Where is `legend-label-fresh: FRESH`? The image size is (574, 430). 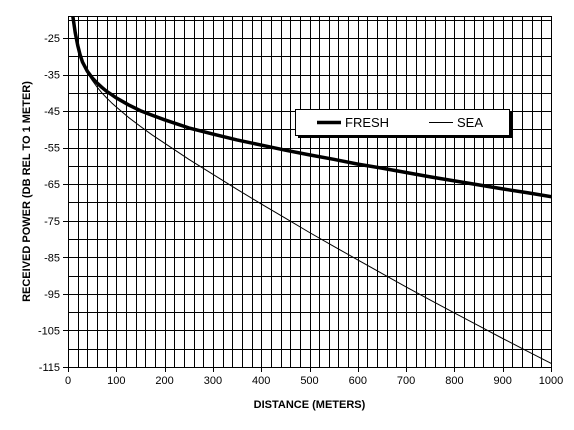 legend-label-fresh: FRESH is located at coordinates (367, 122).